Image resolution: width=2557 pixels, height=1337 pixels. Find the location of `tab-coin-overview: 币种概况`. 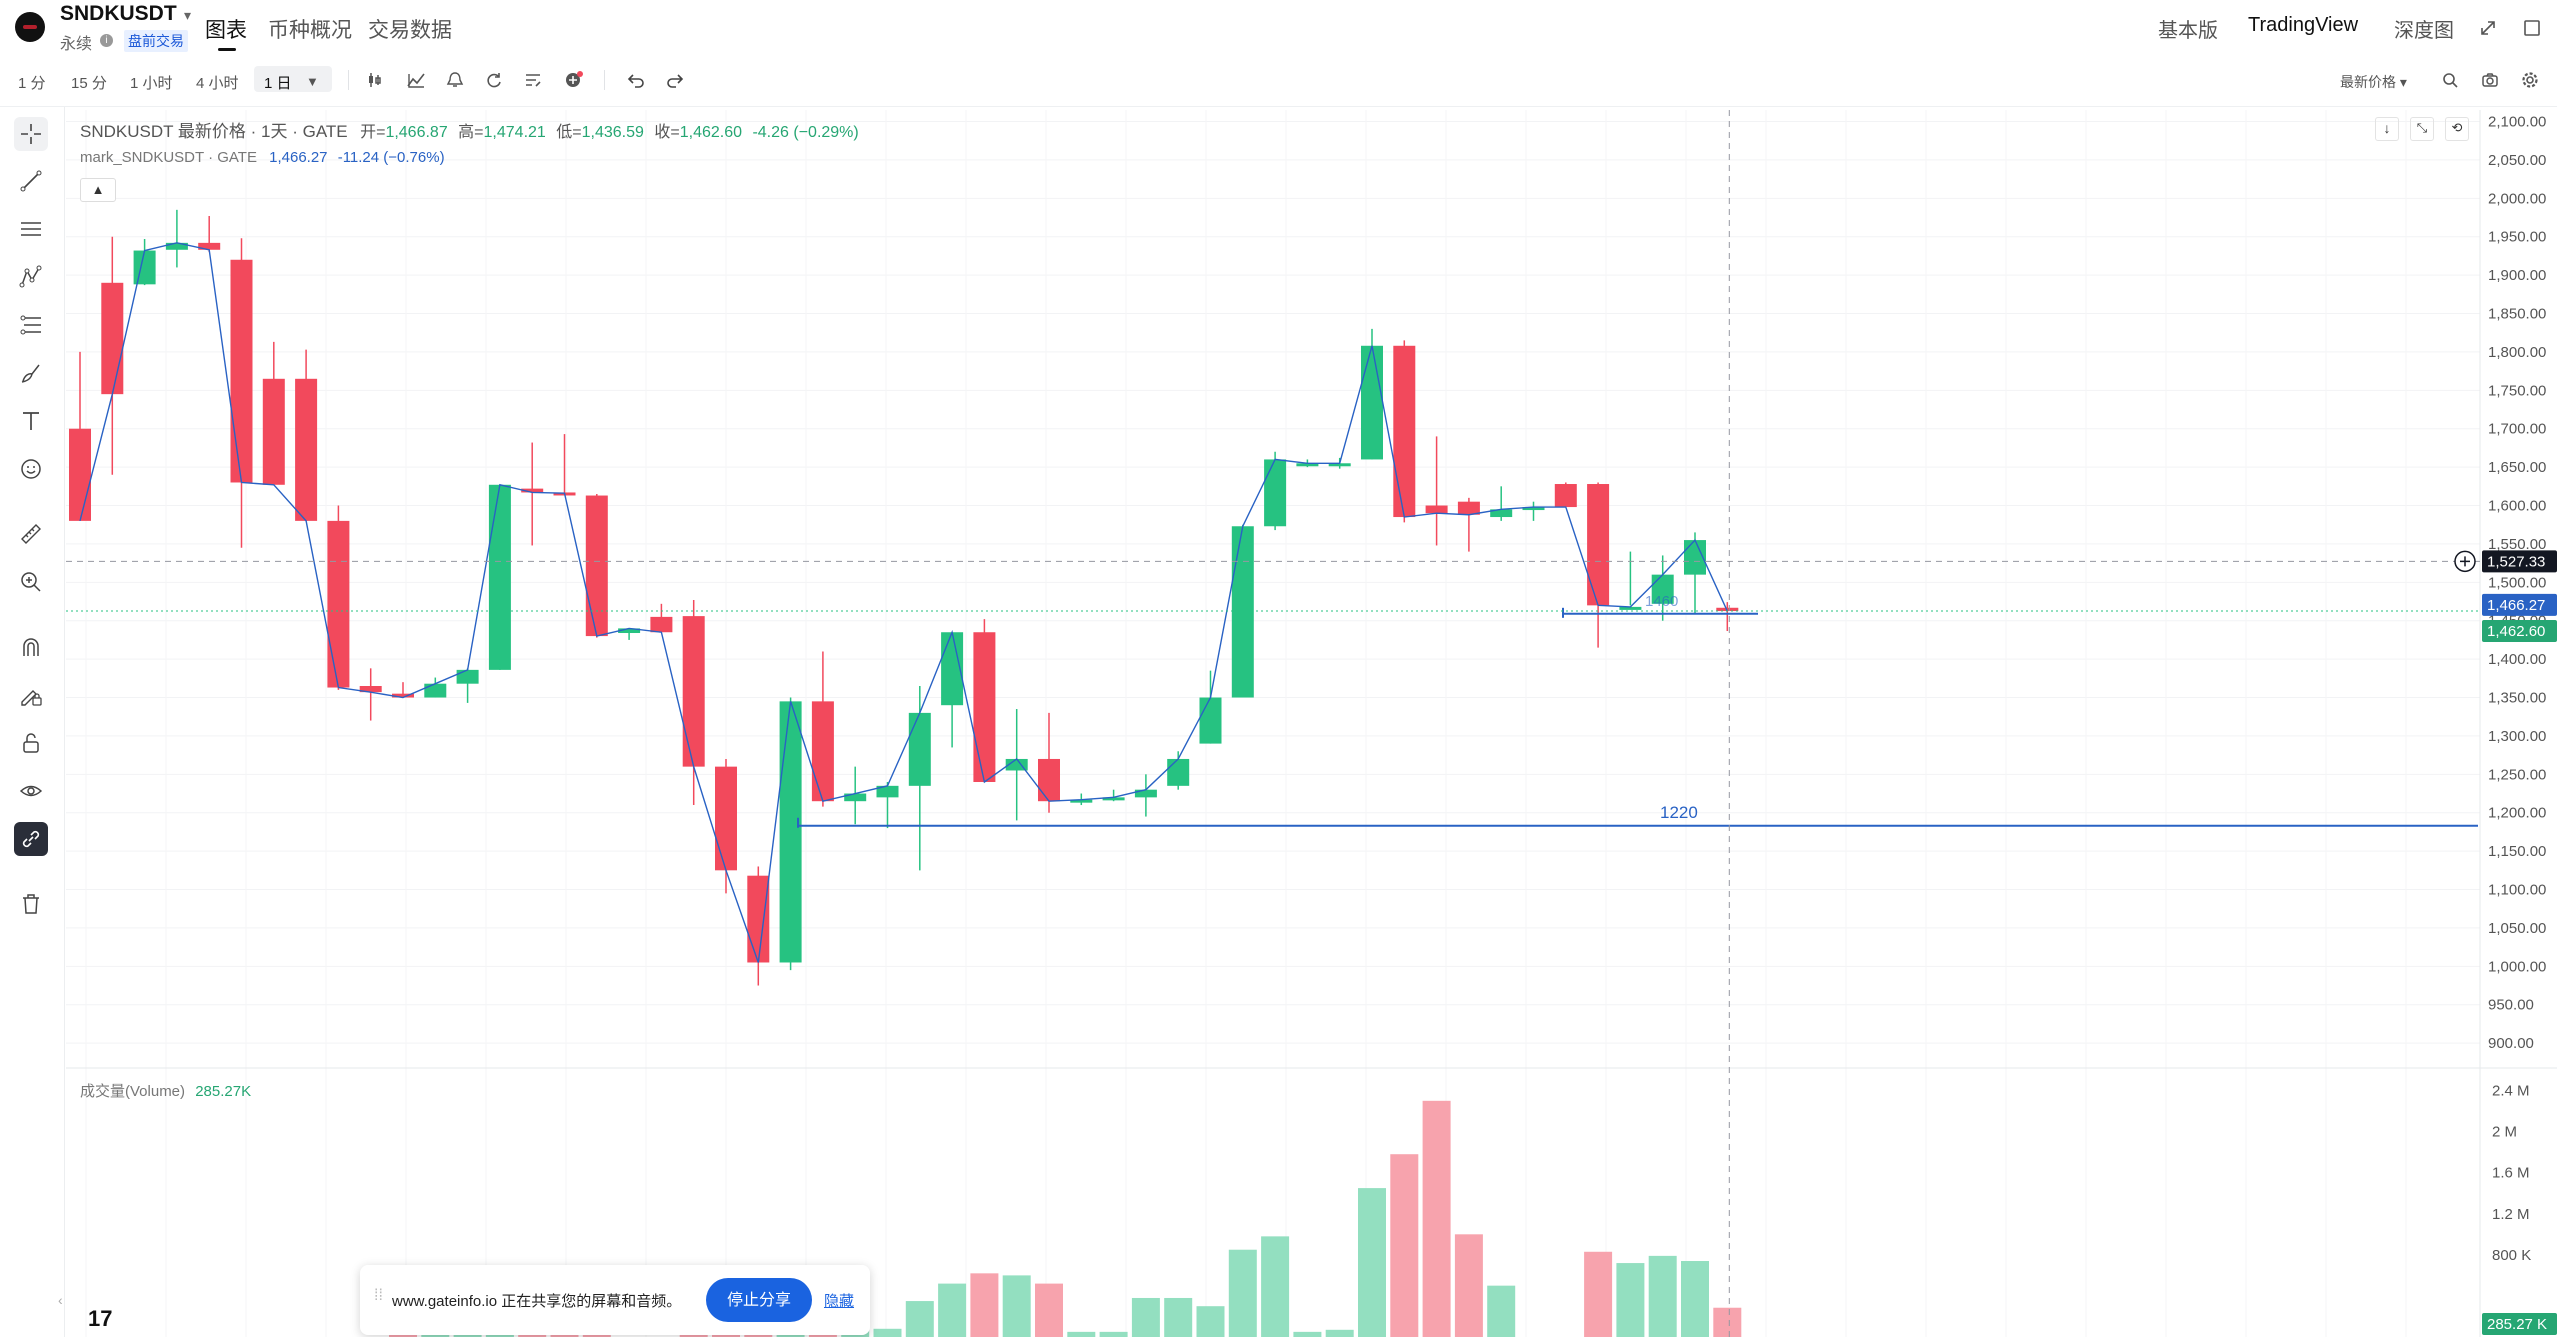

tab-coin-overview: 币种概况 is located at coordinates (310, 30).